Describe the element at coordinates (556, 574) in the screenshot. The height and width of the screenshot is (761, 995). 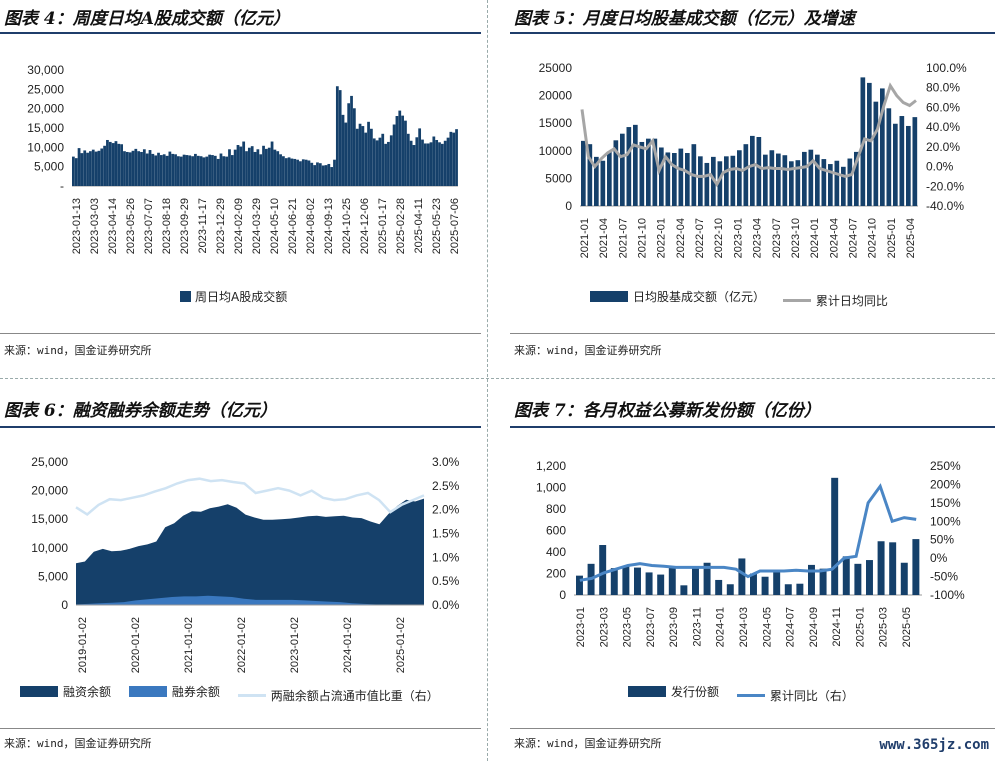
I see `y-tick-label-left: 200` at that location.